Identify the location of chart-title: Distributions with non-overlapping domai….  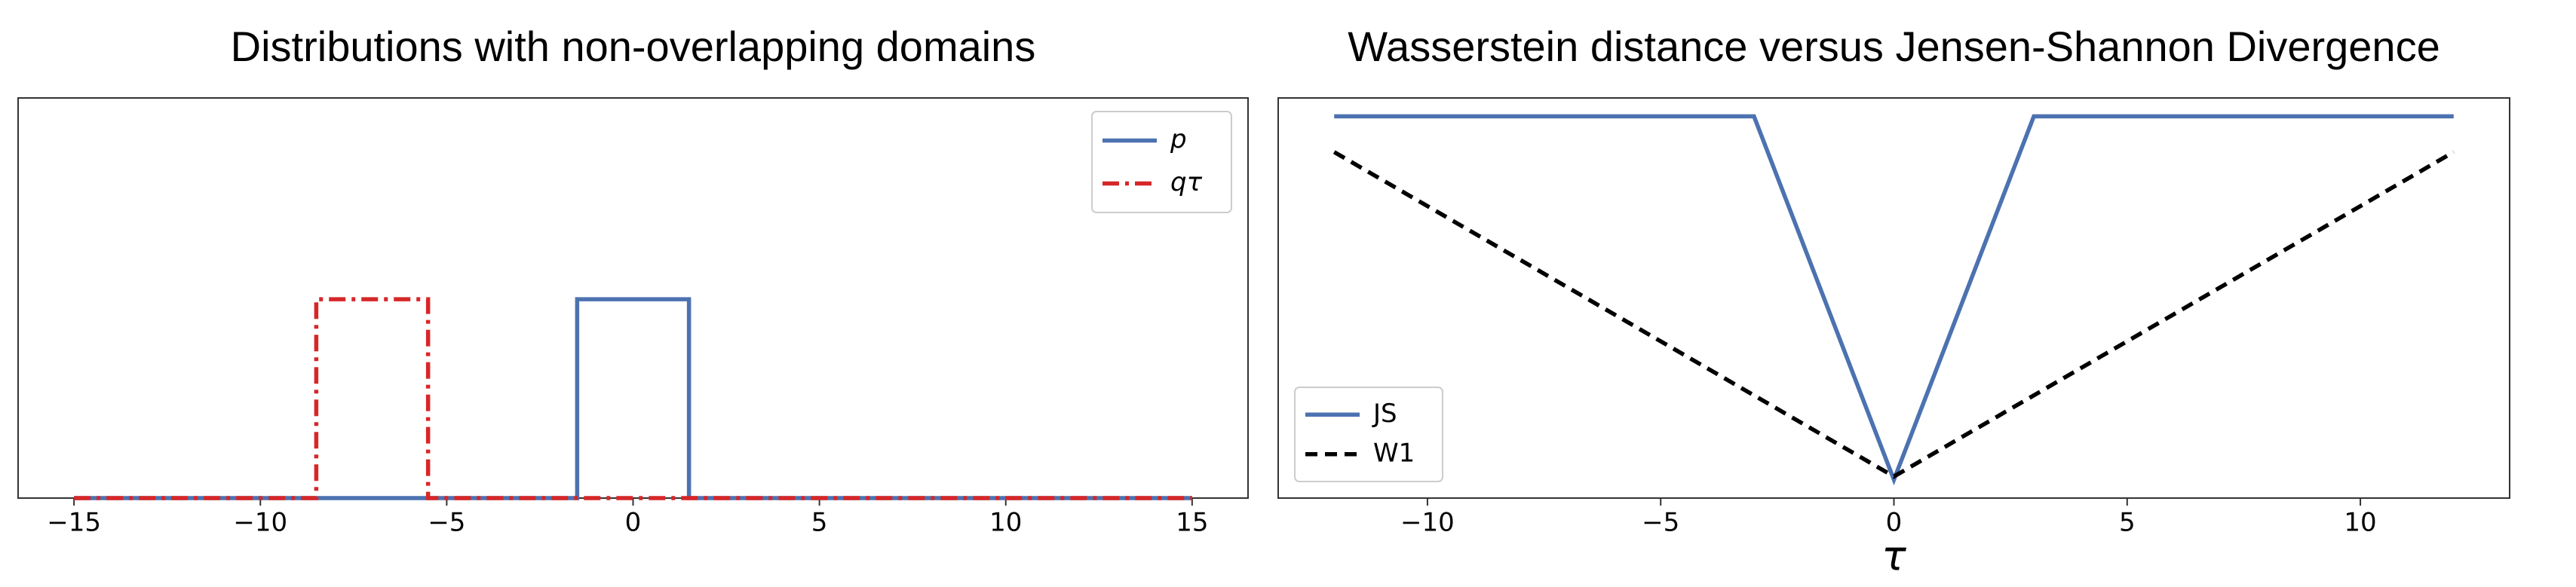
(633, 46).